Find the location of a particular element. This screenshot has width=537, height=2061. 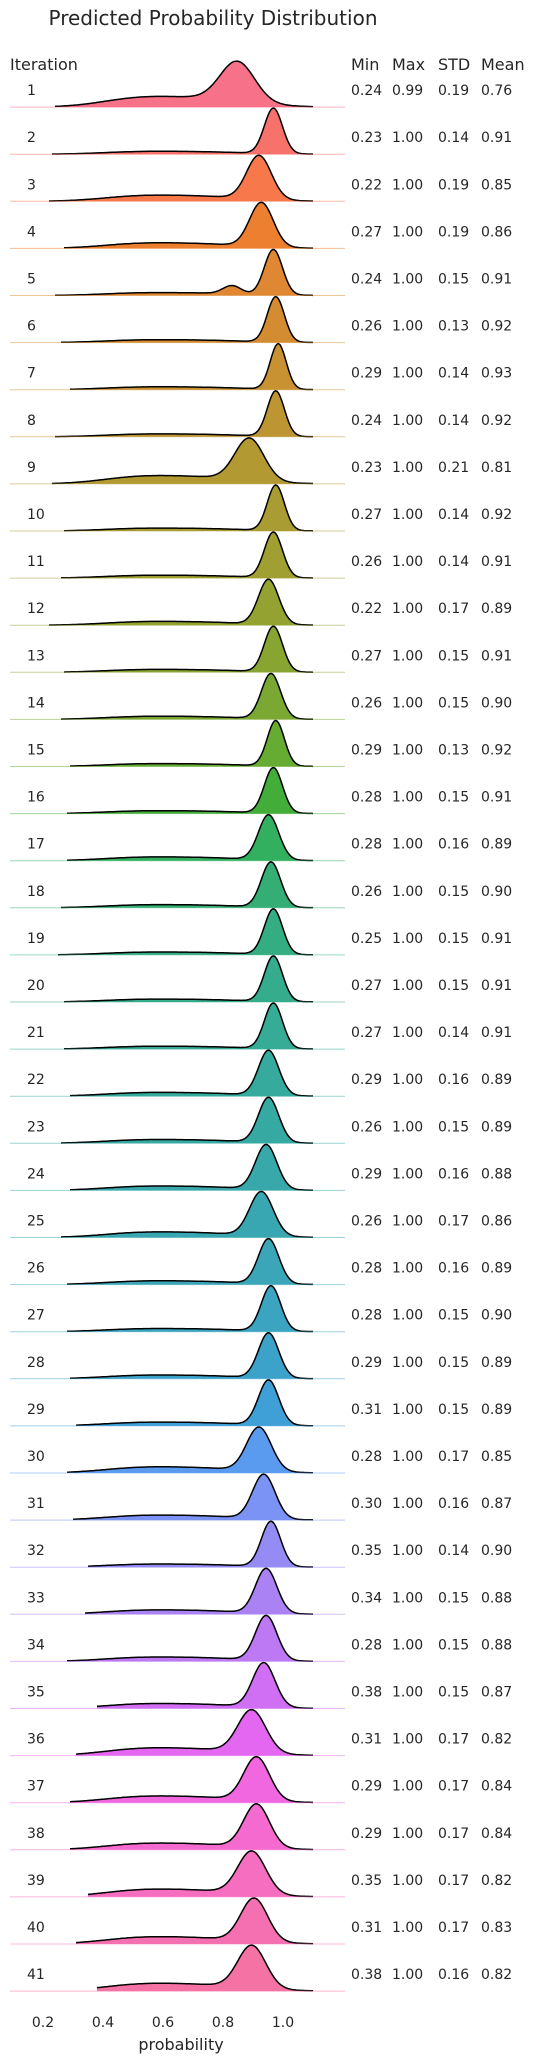

stat-max-21: 1.00 is located at coordinates (407, 1033).